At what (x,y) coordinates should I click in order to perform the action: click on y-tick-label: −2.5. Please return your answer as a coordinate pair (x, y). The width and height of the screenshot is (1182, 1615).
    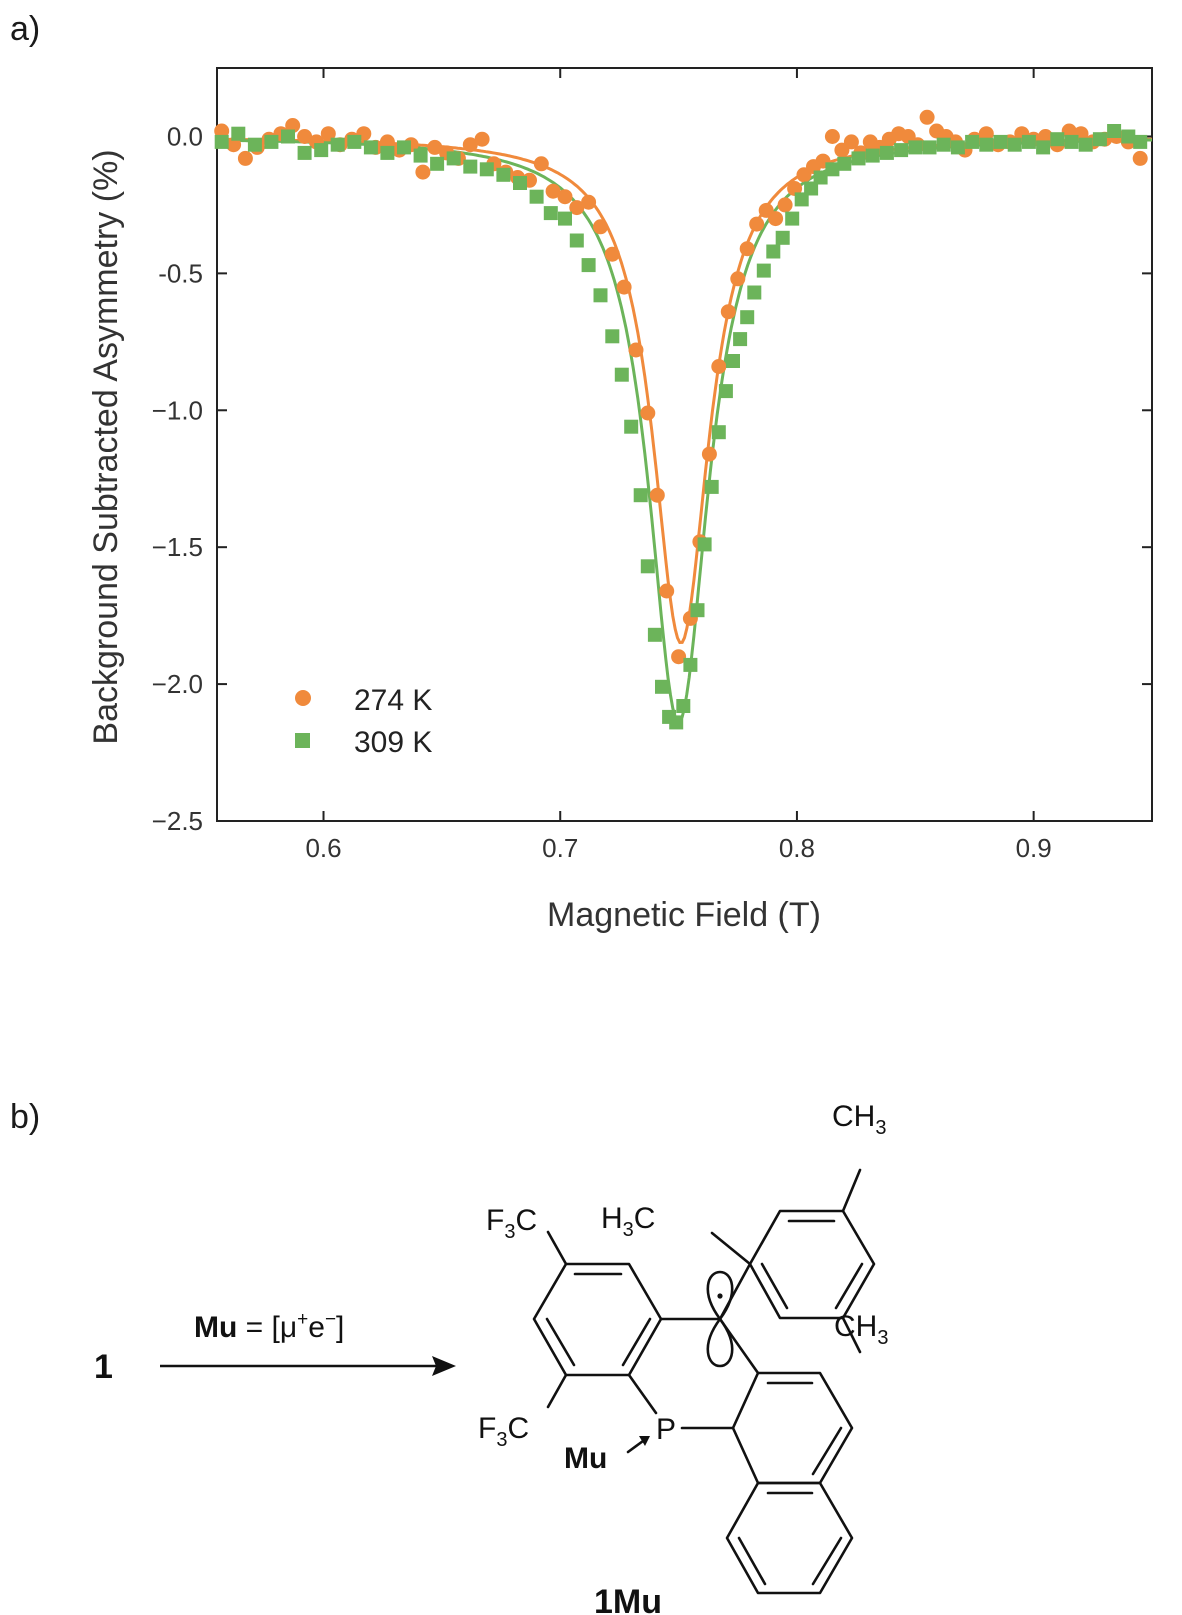
    Looking at the image, I should click on (177, 821).